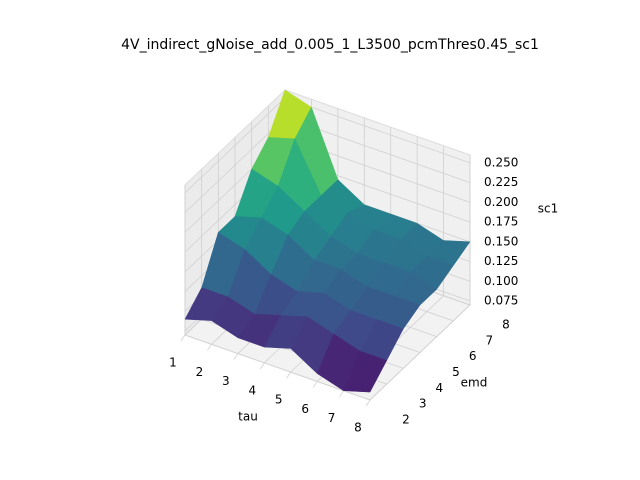 The image size is (640, 480). What do you see at coordinates (474, 383) in the screenshot?
I see `y-axis-label: emd` at bounding box center [474, 383].